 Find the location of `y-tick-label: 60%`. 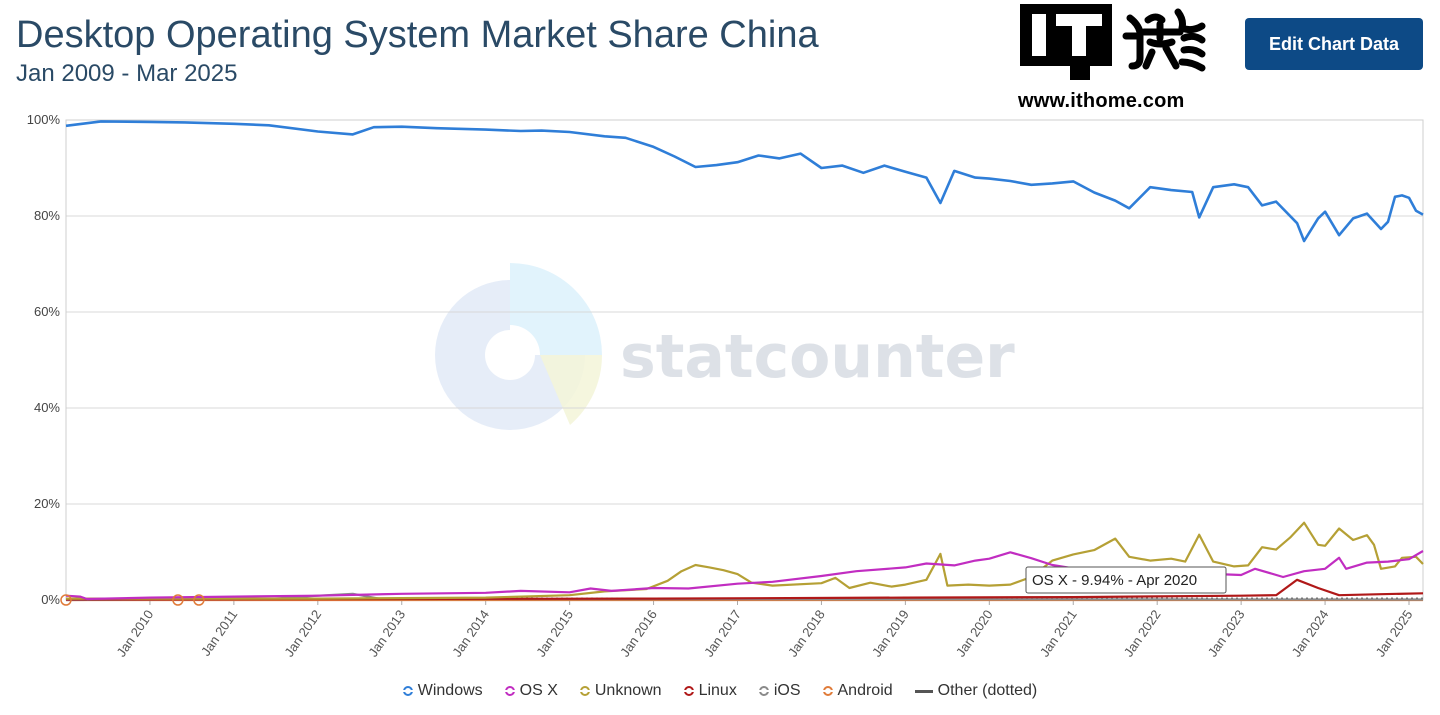

y-tick-label: 60% is located at coordinates (47, 311).